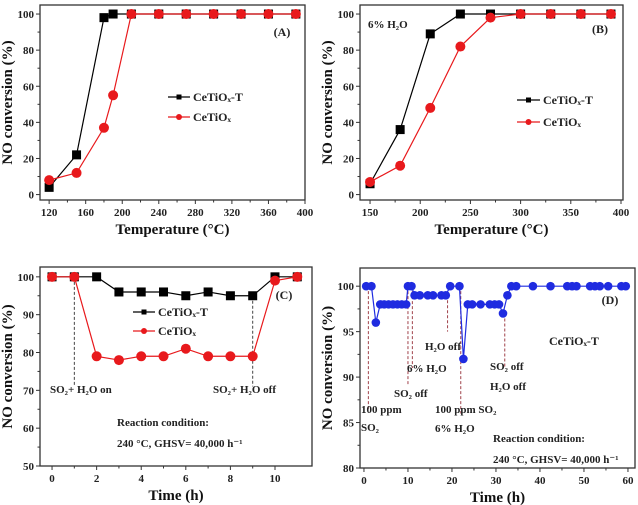  What do you see at coordinates (610, 300) in the screenshot?
I see `panel-label: (D)` at bounding box center [610, 300].